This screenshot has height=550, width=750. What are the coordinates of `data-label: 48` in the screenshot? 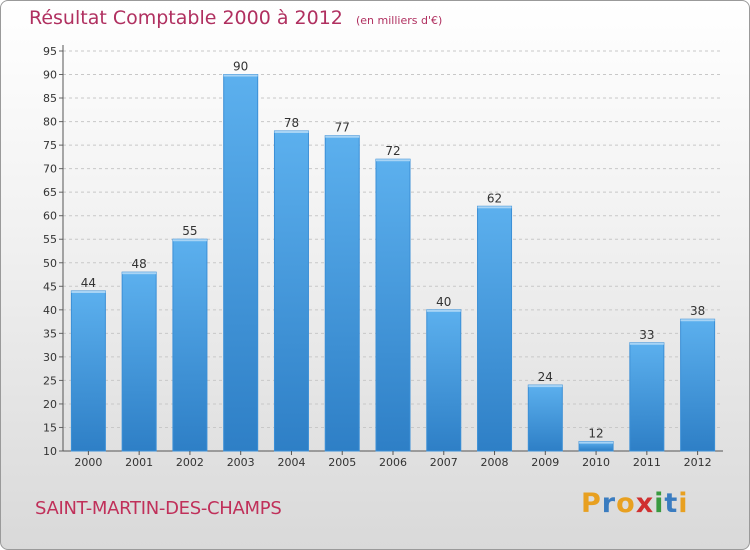 It's located at (139, 264).